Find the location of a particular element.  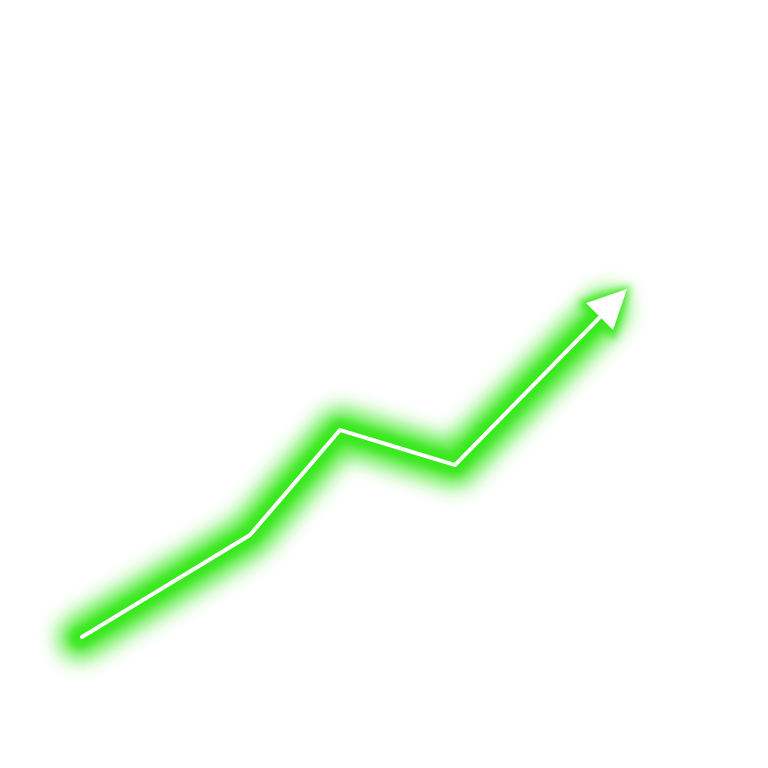

arrow-head-icon is located at coordinates (606, 309).